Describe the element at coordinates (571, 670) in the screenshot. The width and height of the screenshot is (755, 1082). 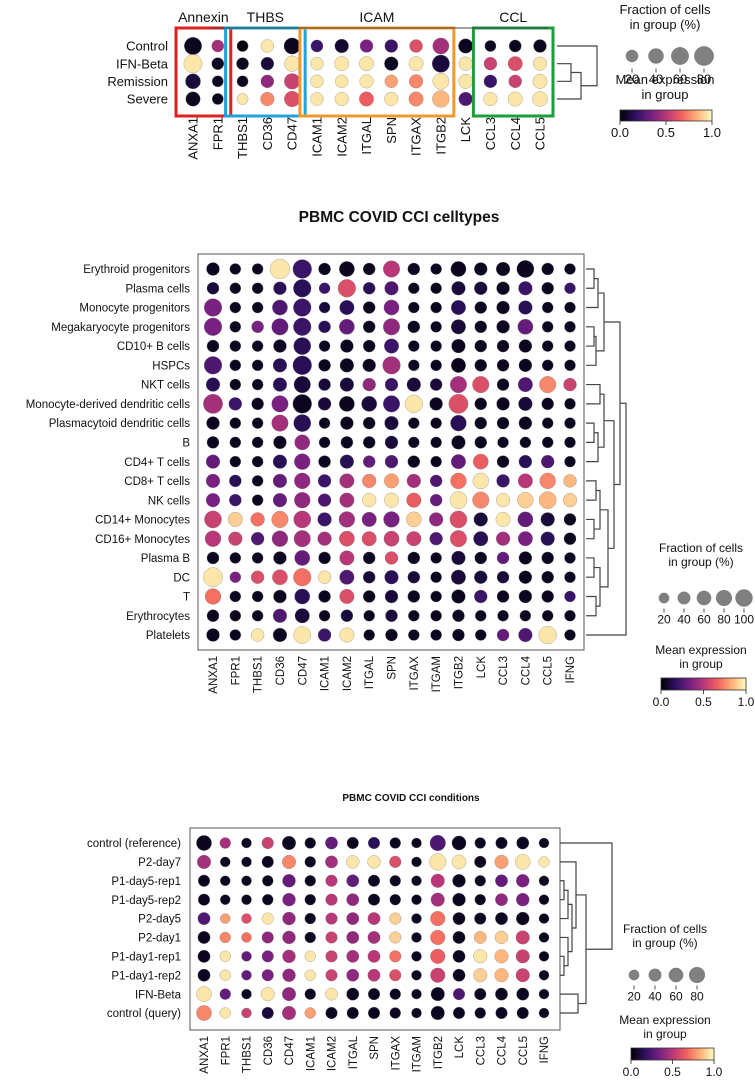
I see `gene-tick-label: IFNG` at that location.